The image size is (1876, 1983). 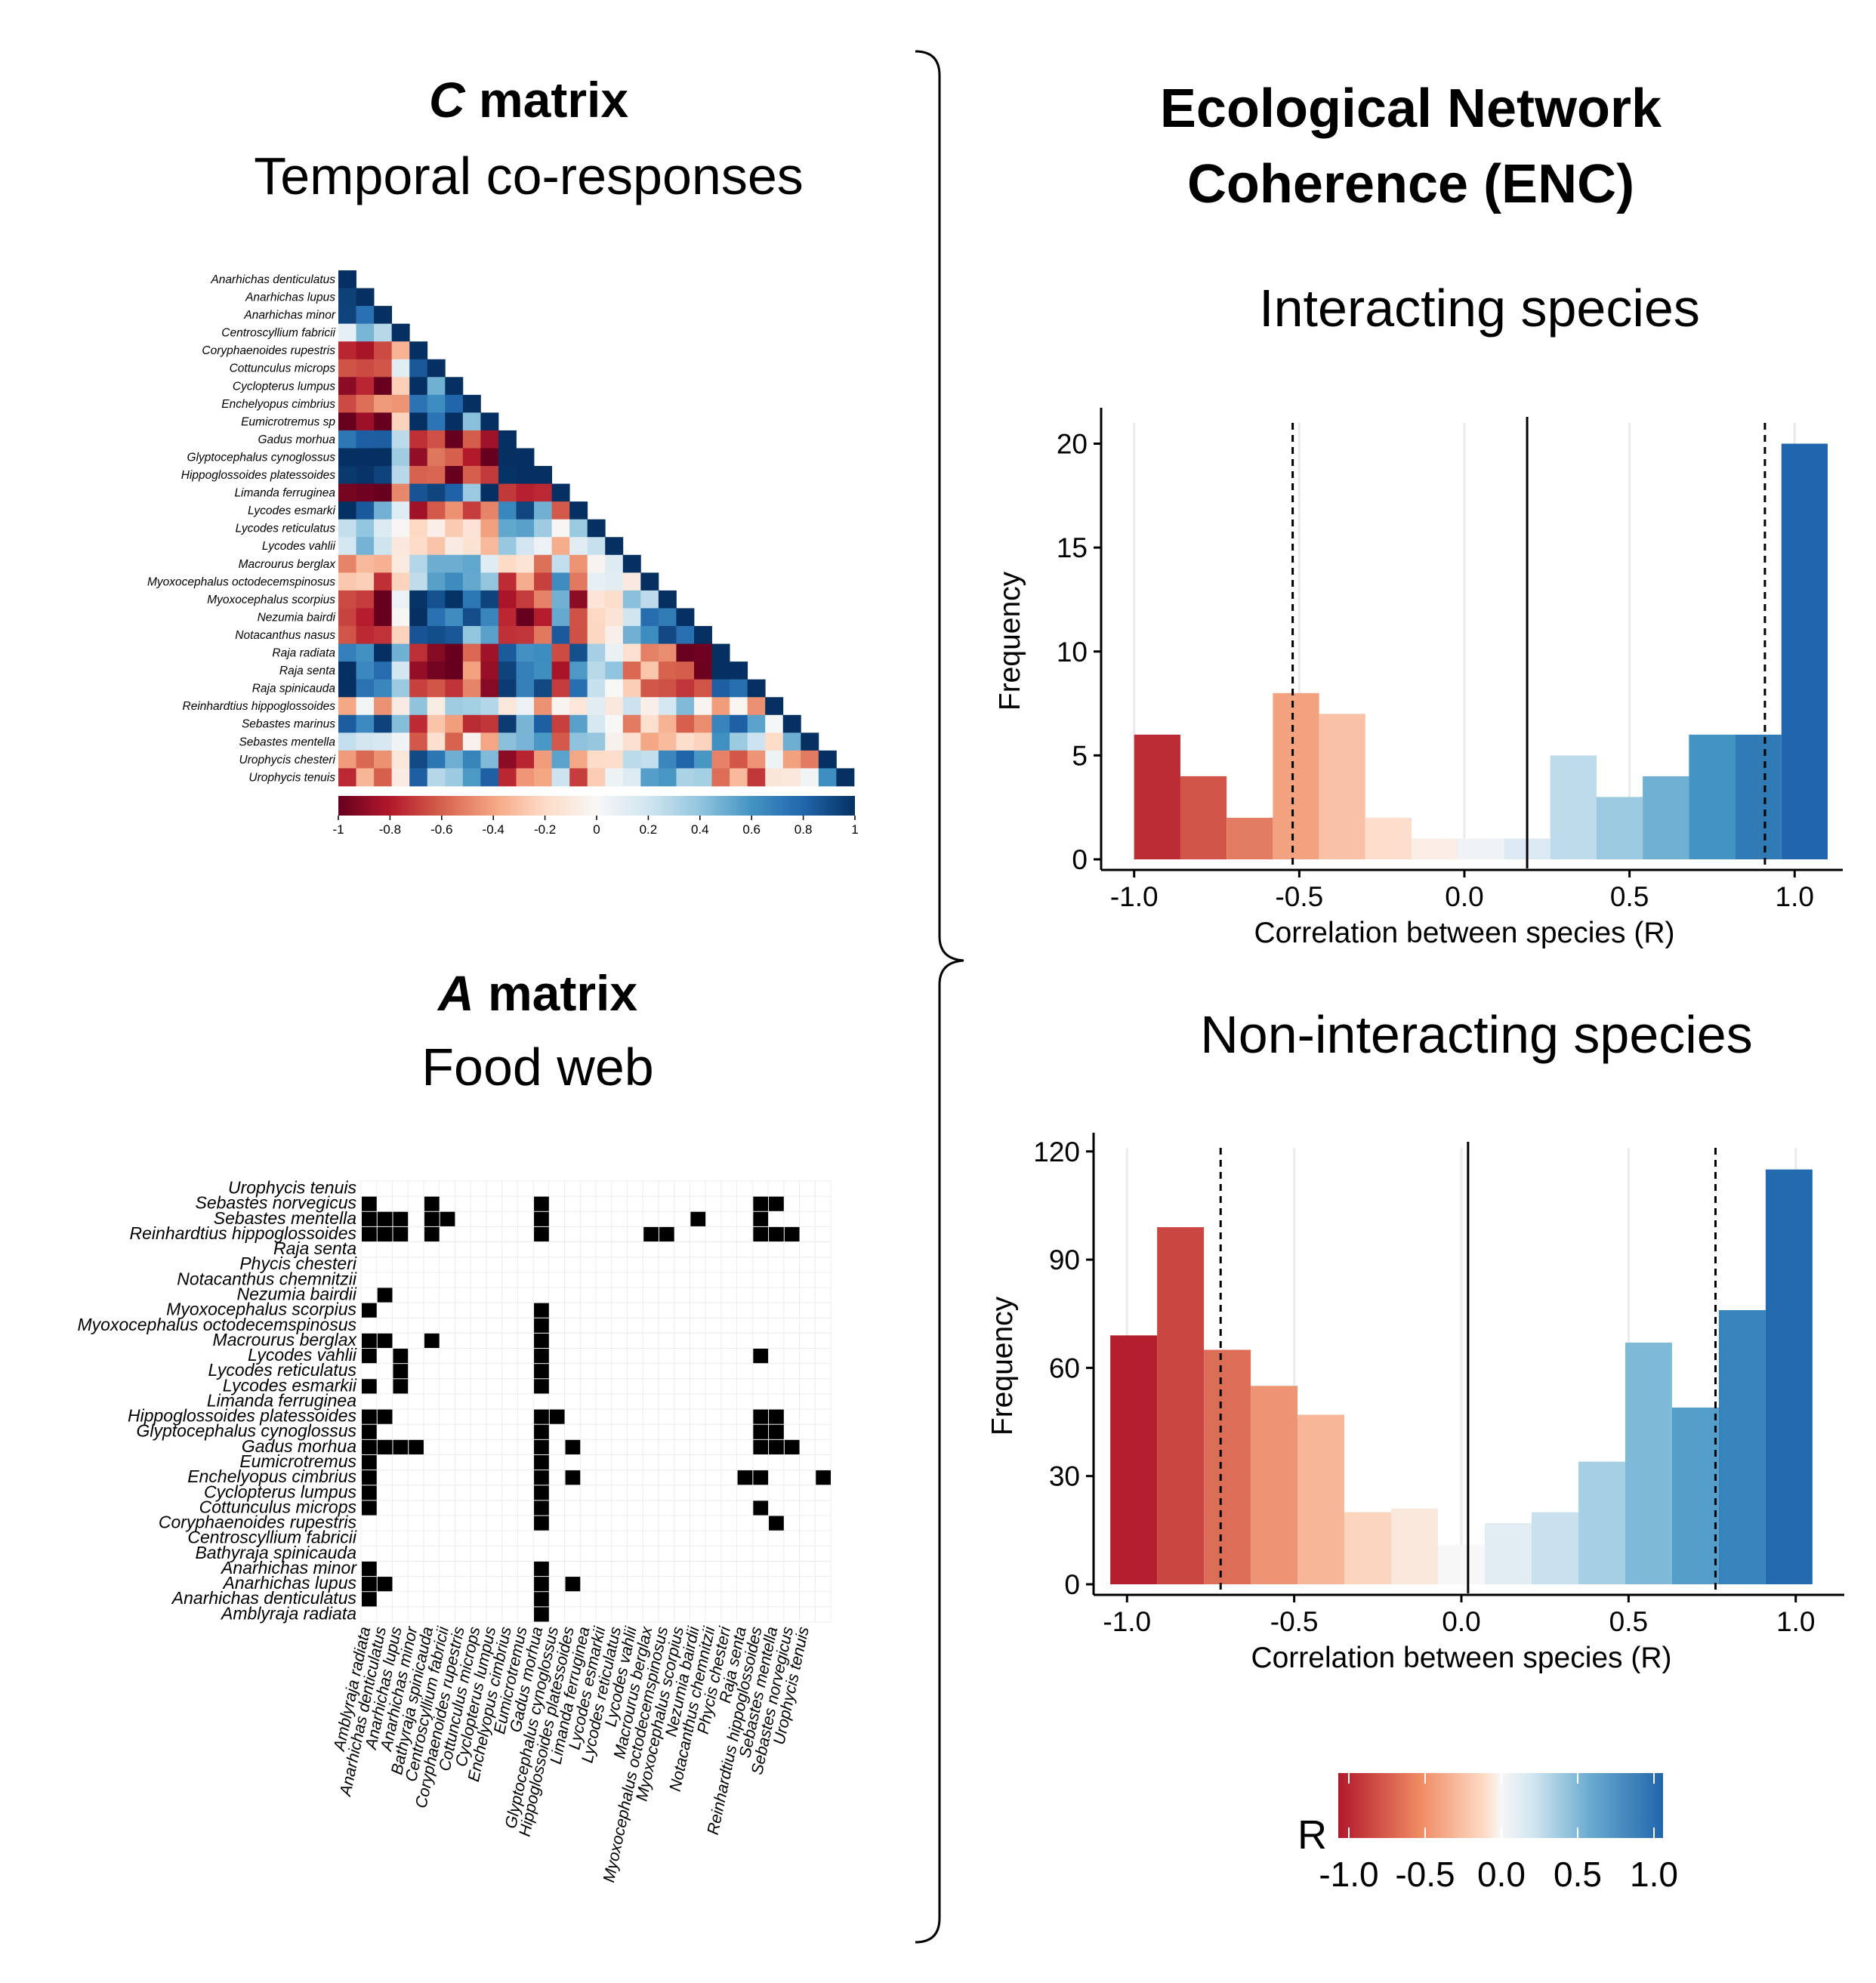 What do you see at coordinates (296, 1293) in the screenshot?
I see `a-row-label: Nezumia bairdii` at bounding box center [296, 1293].